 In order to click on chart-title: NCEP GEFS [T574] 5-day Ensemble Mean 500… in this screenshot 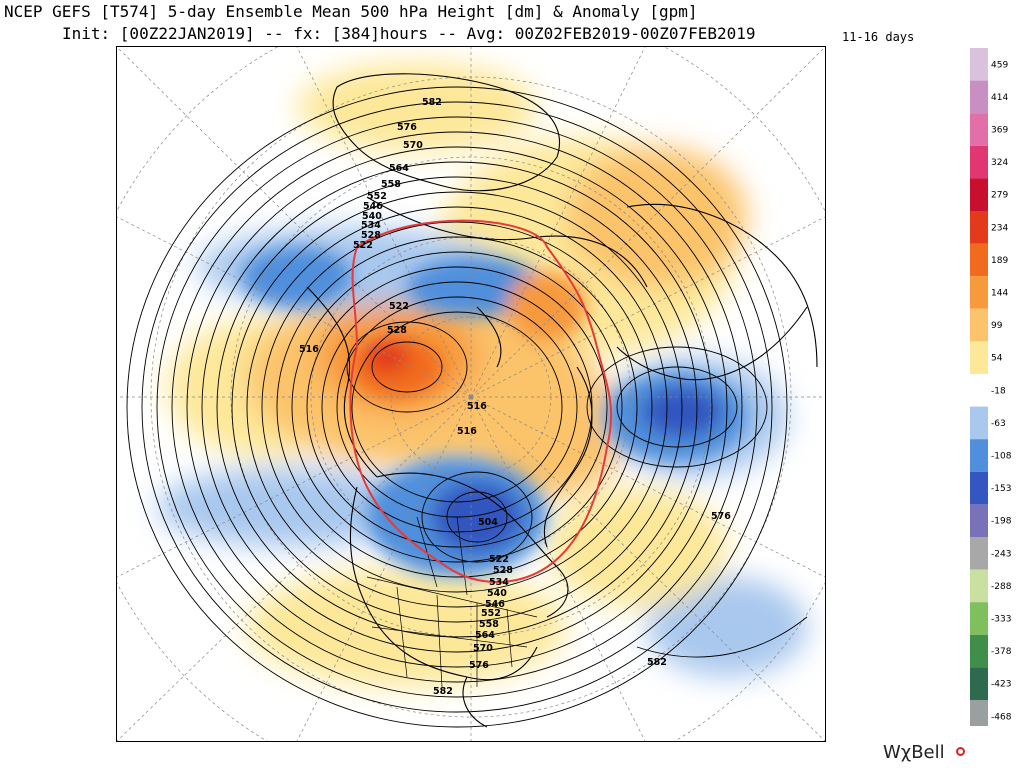, I will do `click(351, 11)`.